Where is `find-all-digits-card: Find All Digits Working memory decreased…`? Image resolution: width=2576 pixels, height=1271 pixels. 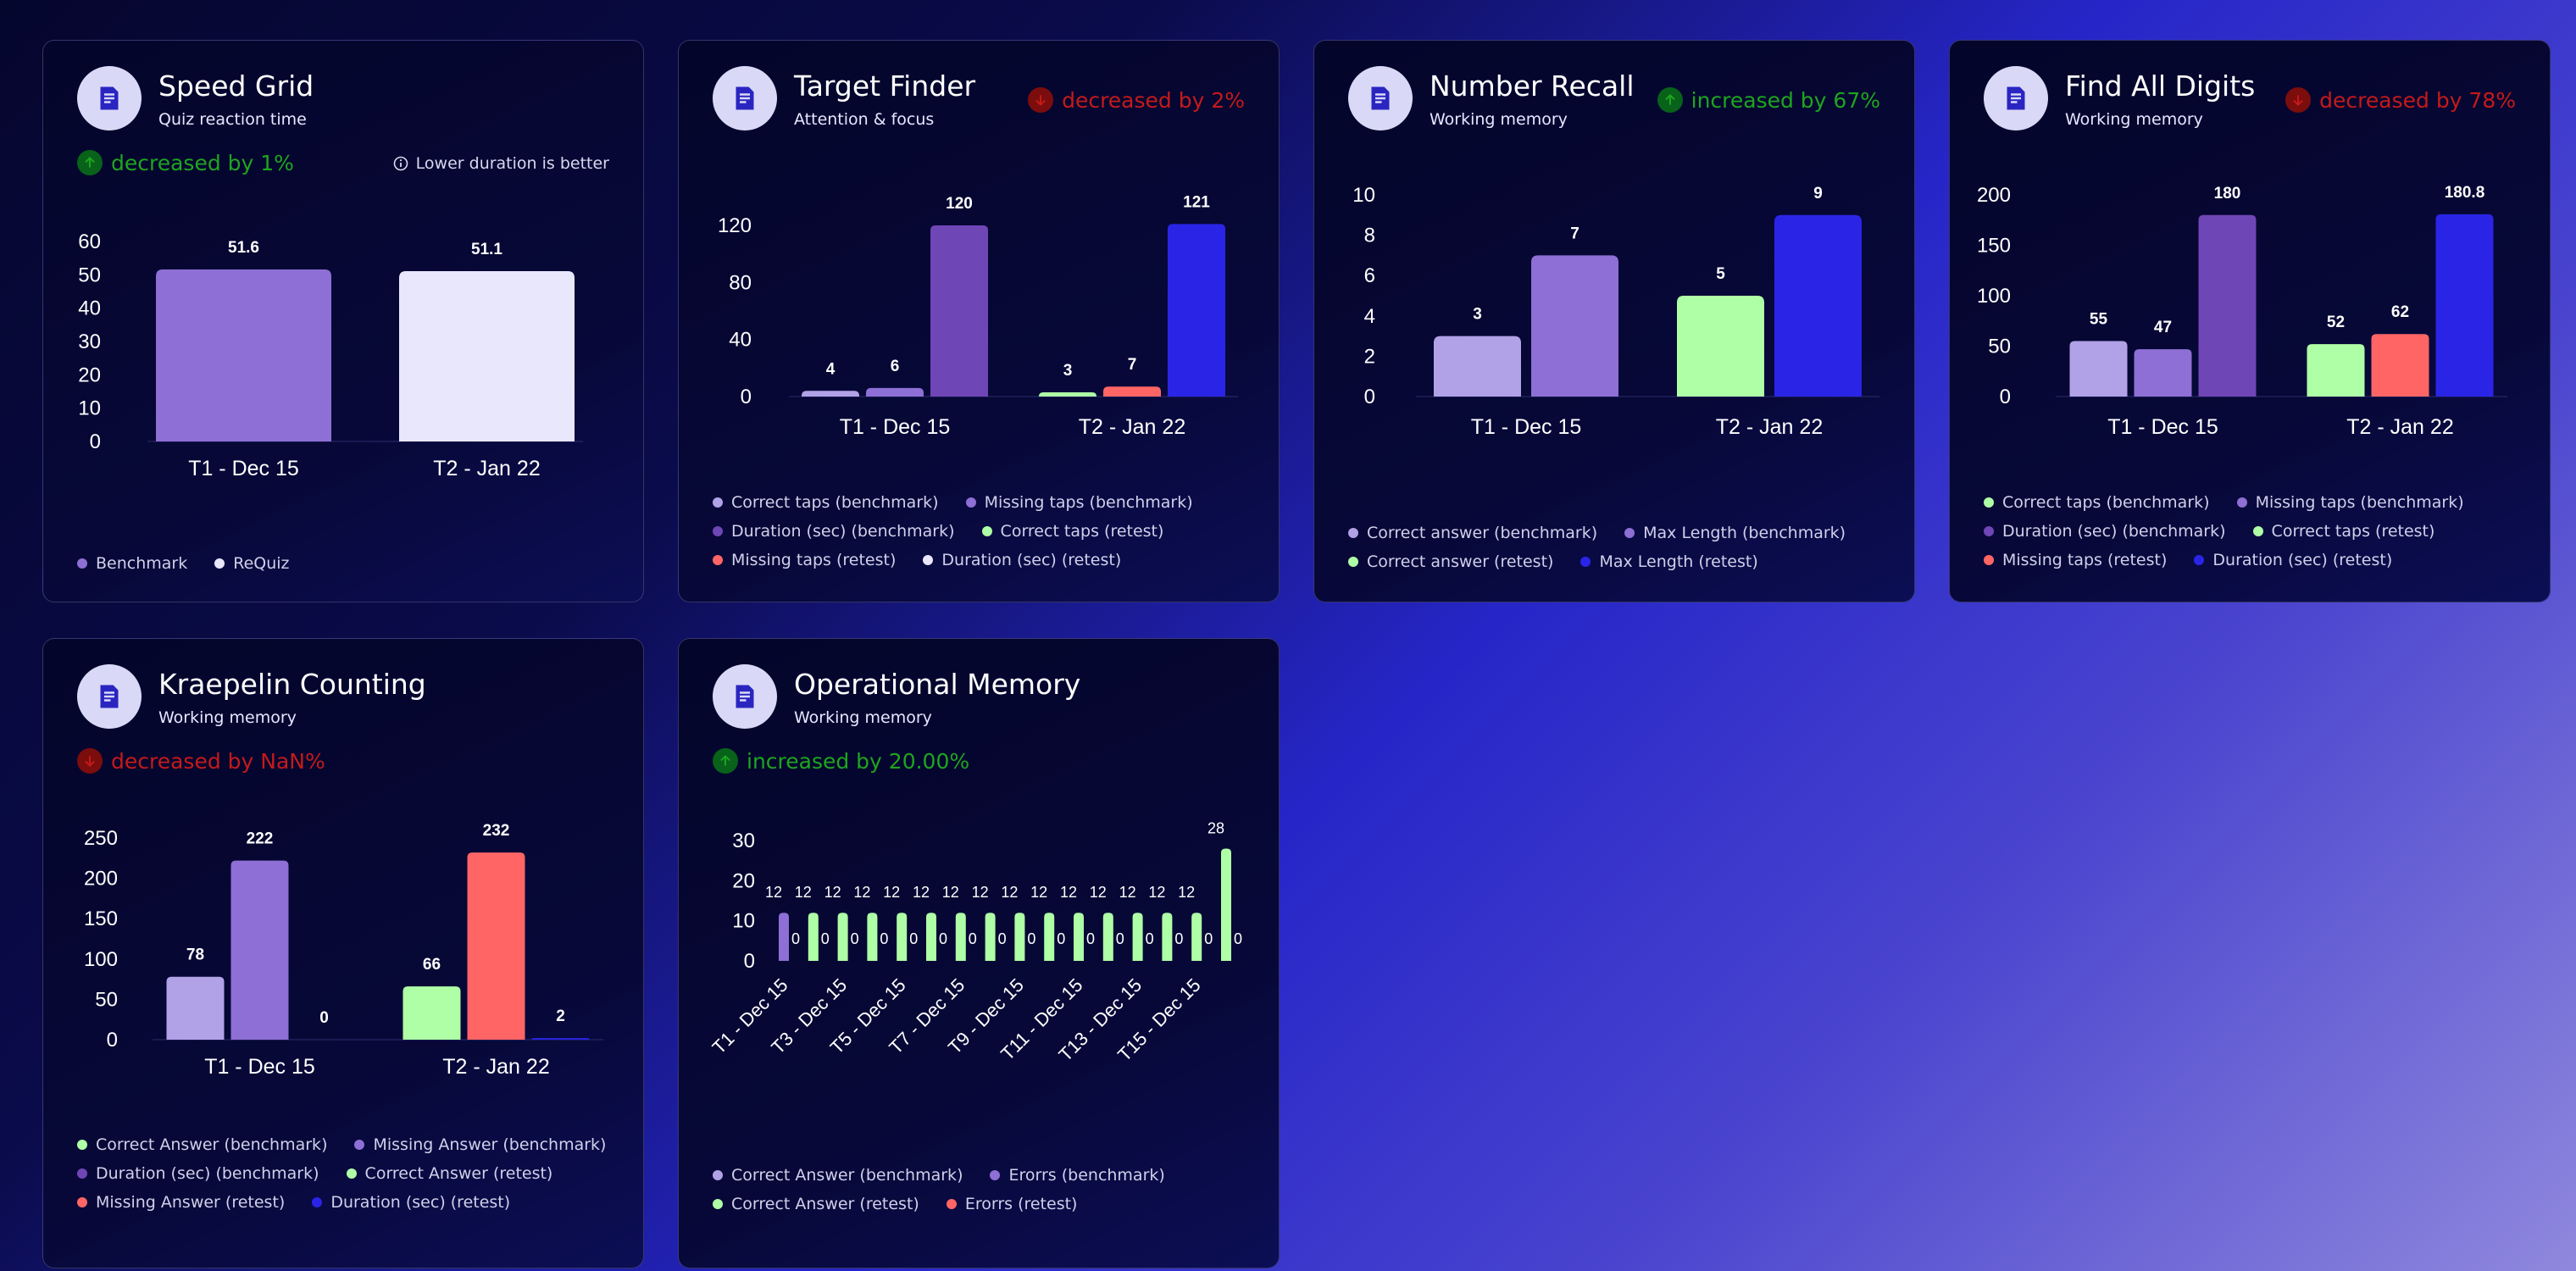
find-all-digits-card: Find All Digits Working memory decreased… is located at coordinates (2250, 321).